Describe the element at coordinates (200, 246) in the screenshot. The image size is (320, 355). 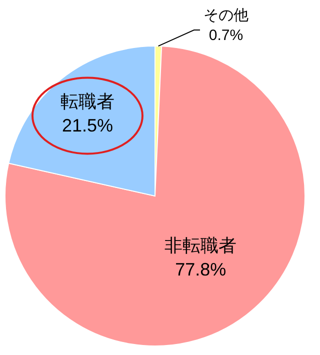
I see `slice-label: 非転職者` at that location.